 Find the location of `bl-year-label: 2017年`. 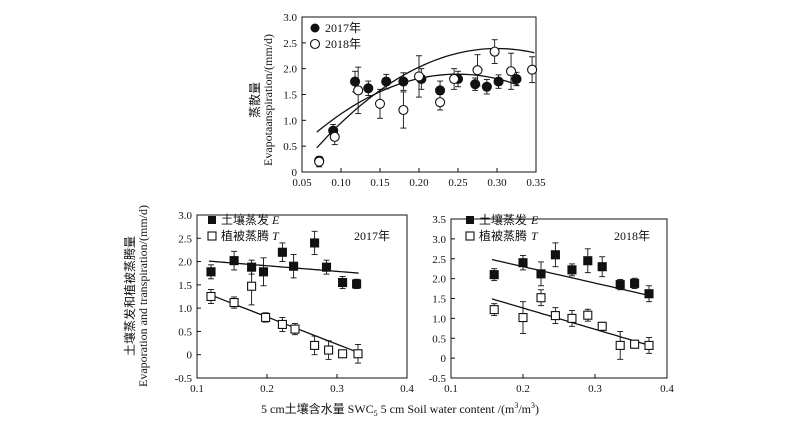

bl-year-label: 2017年 is located at coordinates (372, 236).